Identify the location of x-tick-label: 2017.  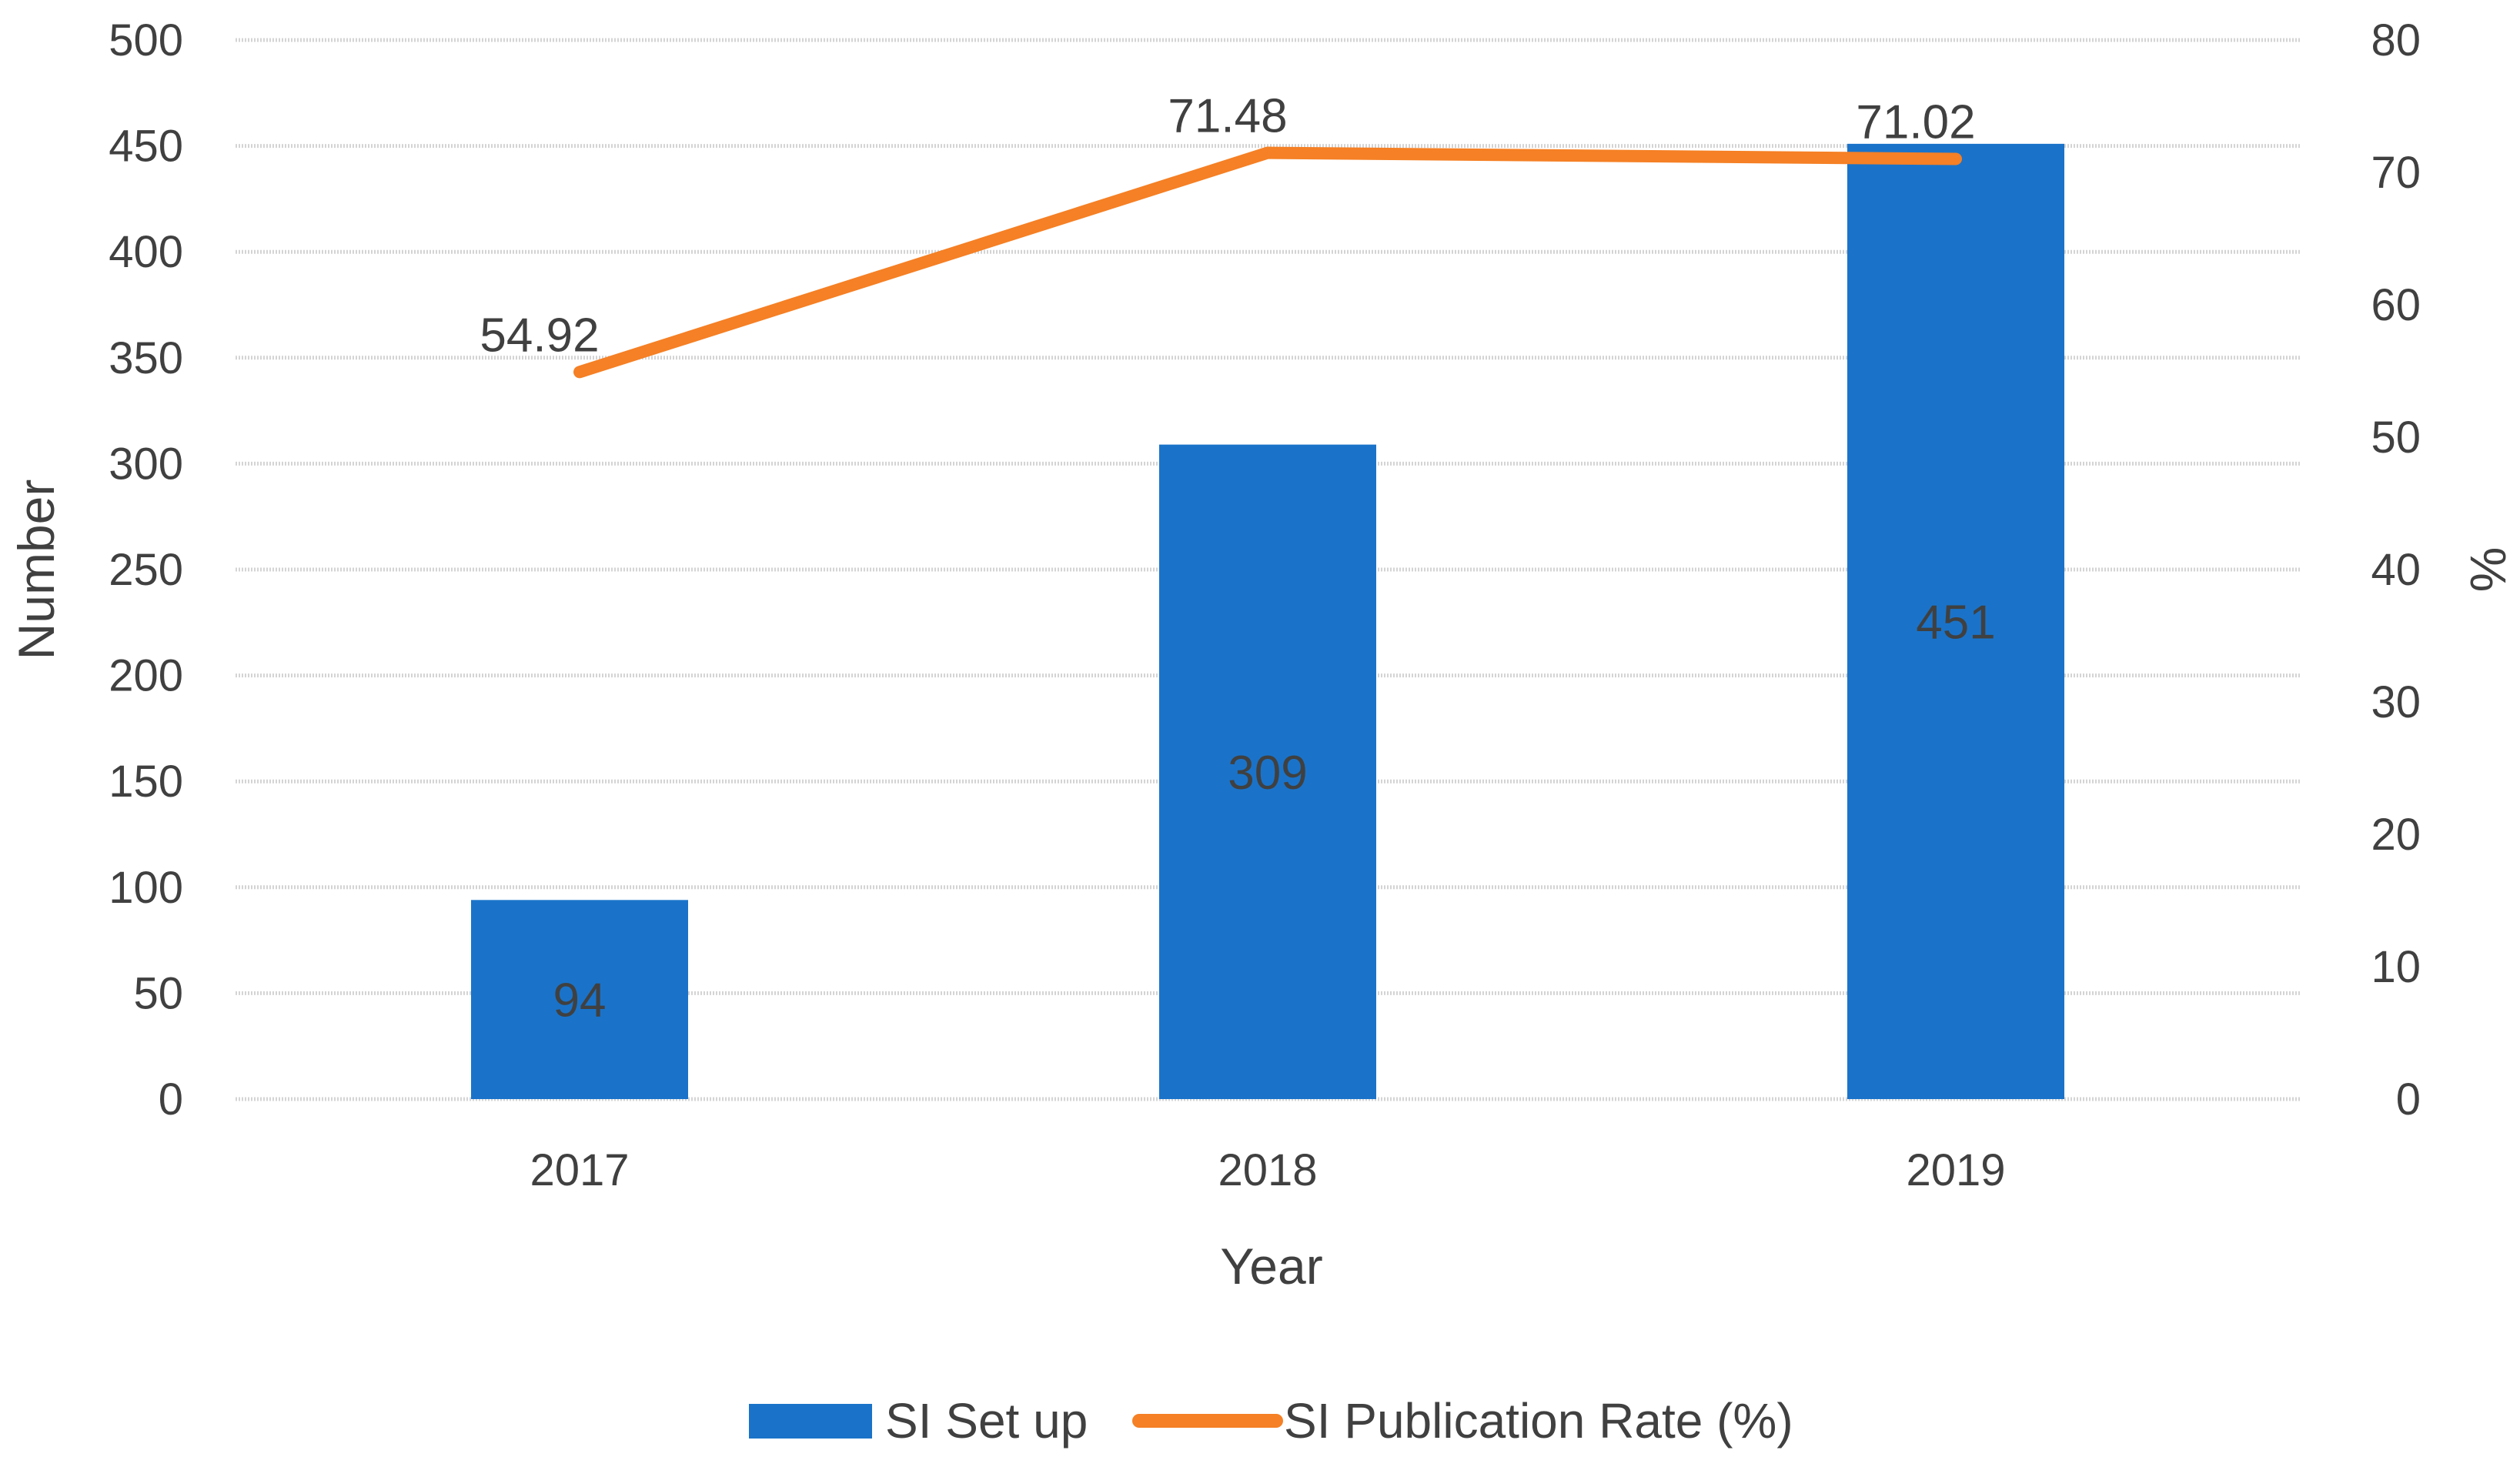
(579, 1170).